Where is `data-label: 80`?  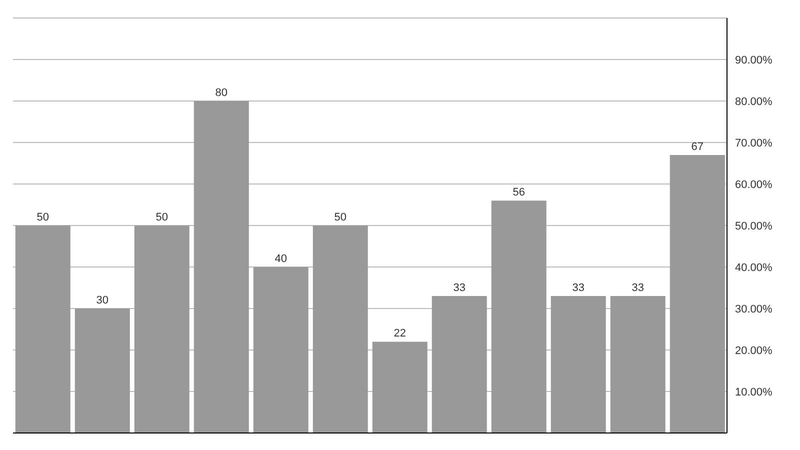 data-label: 80 is located at coordinates (221, 93).